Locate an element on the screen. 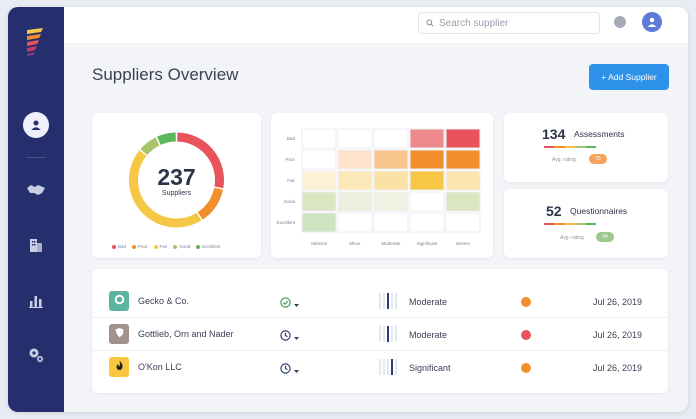 The height and width of the screenshot is (419, 696). questionnaires-card: 52 Questionnaires Avg. rating 94 is located at coordinates (586, 223).